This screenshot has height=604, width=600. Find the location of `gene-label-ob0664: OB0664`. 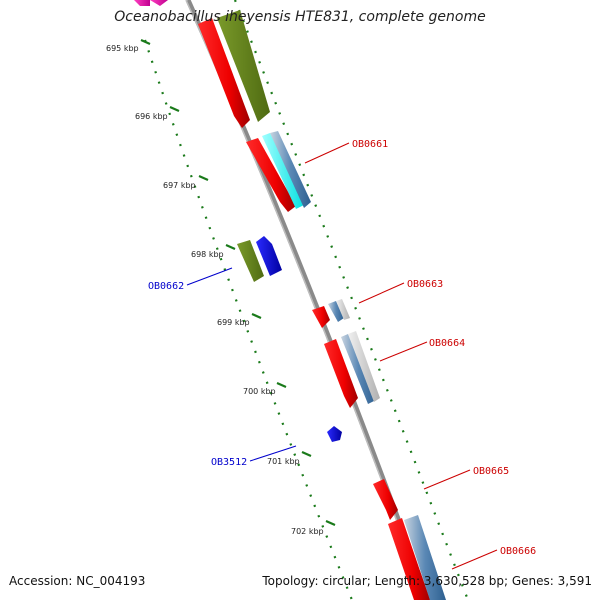

gene-label-ob0664: OB0664 is located at coordinates (447, 343).